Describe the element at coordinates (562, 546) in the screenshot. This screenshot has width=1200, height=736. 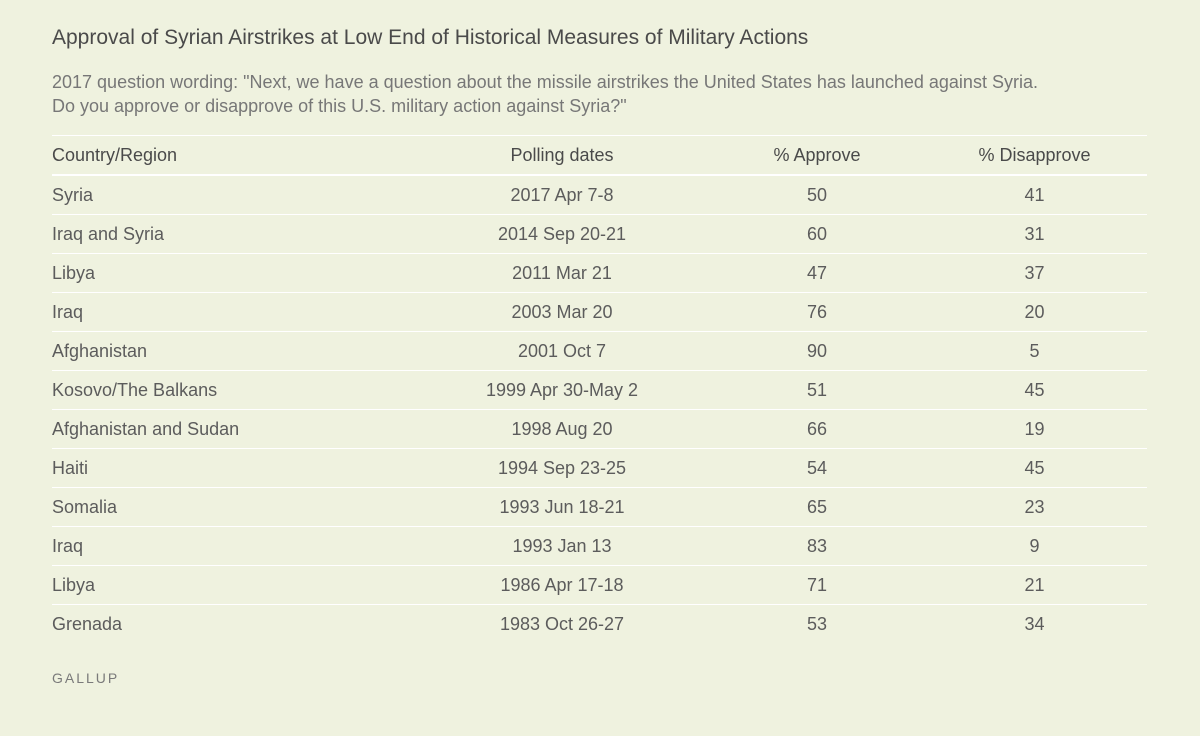
I see `polling-dates-cell: 1993 Jan 13` at that location.